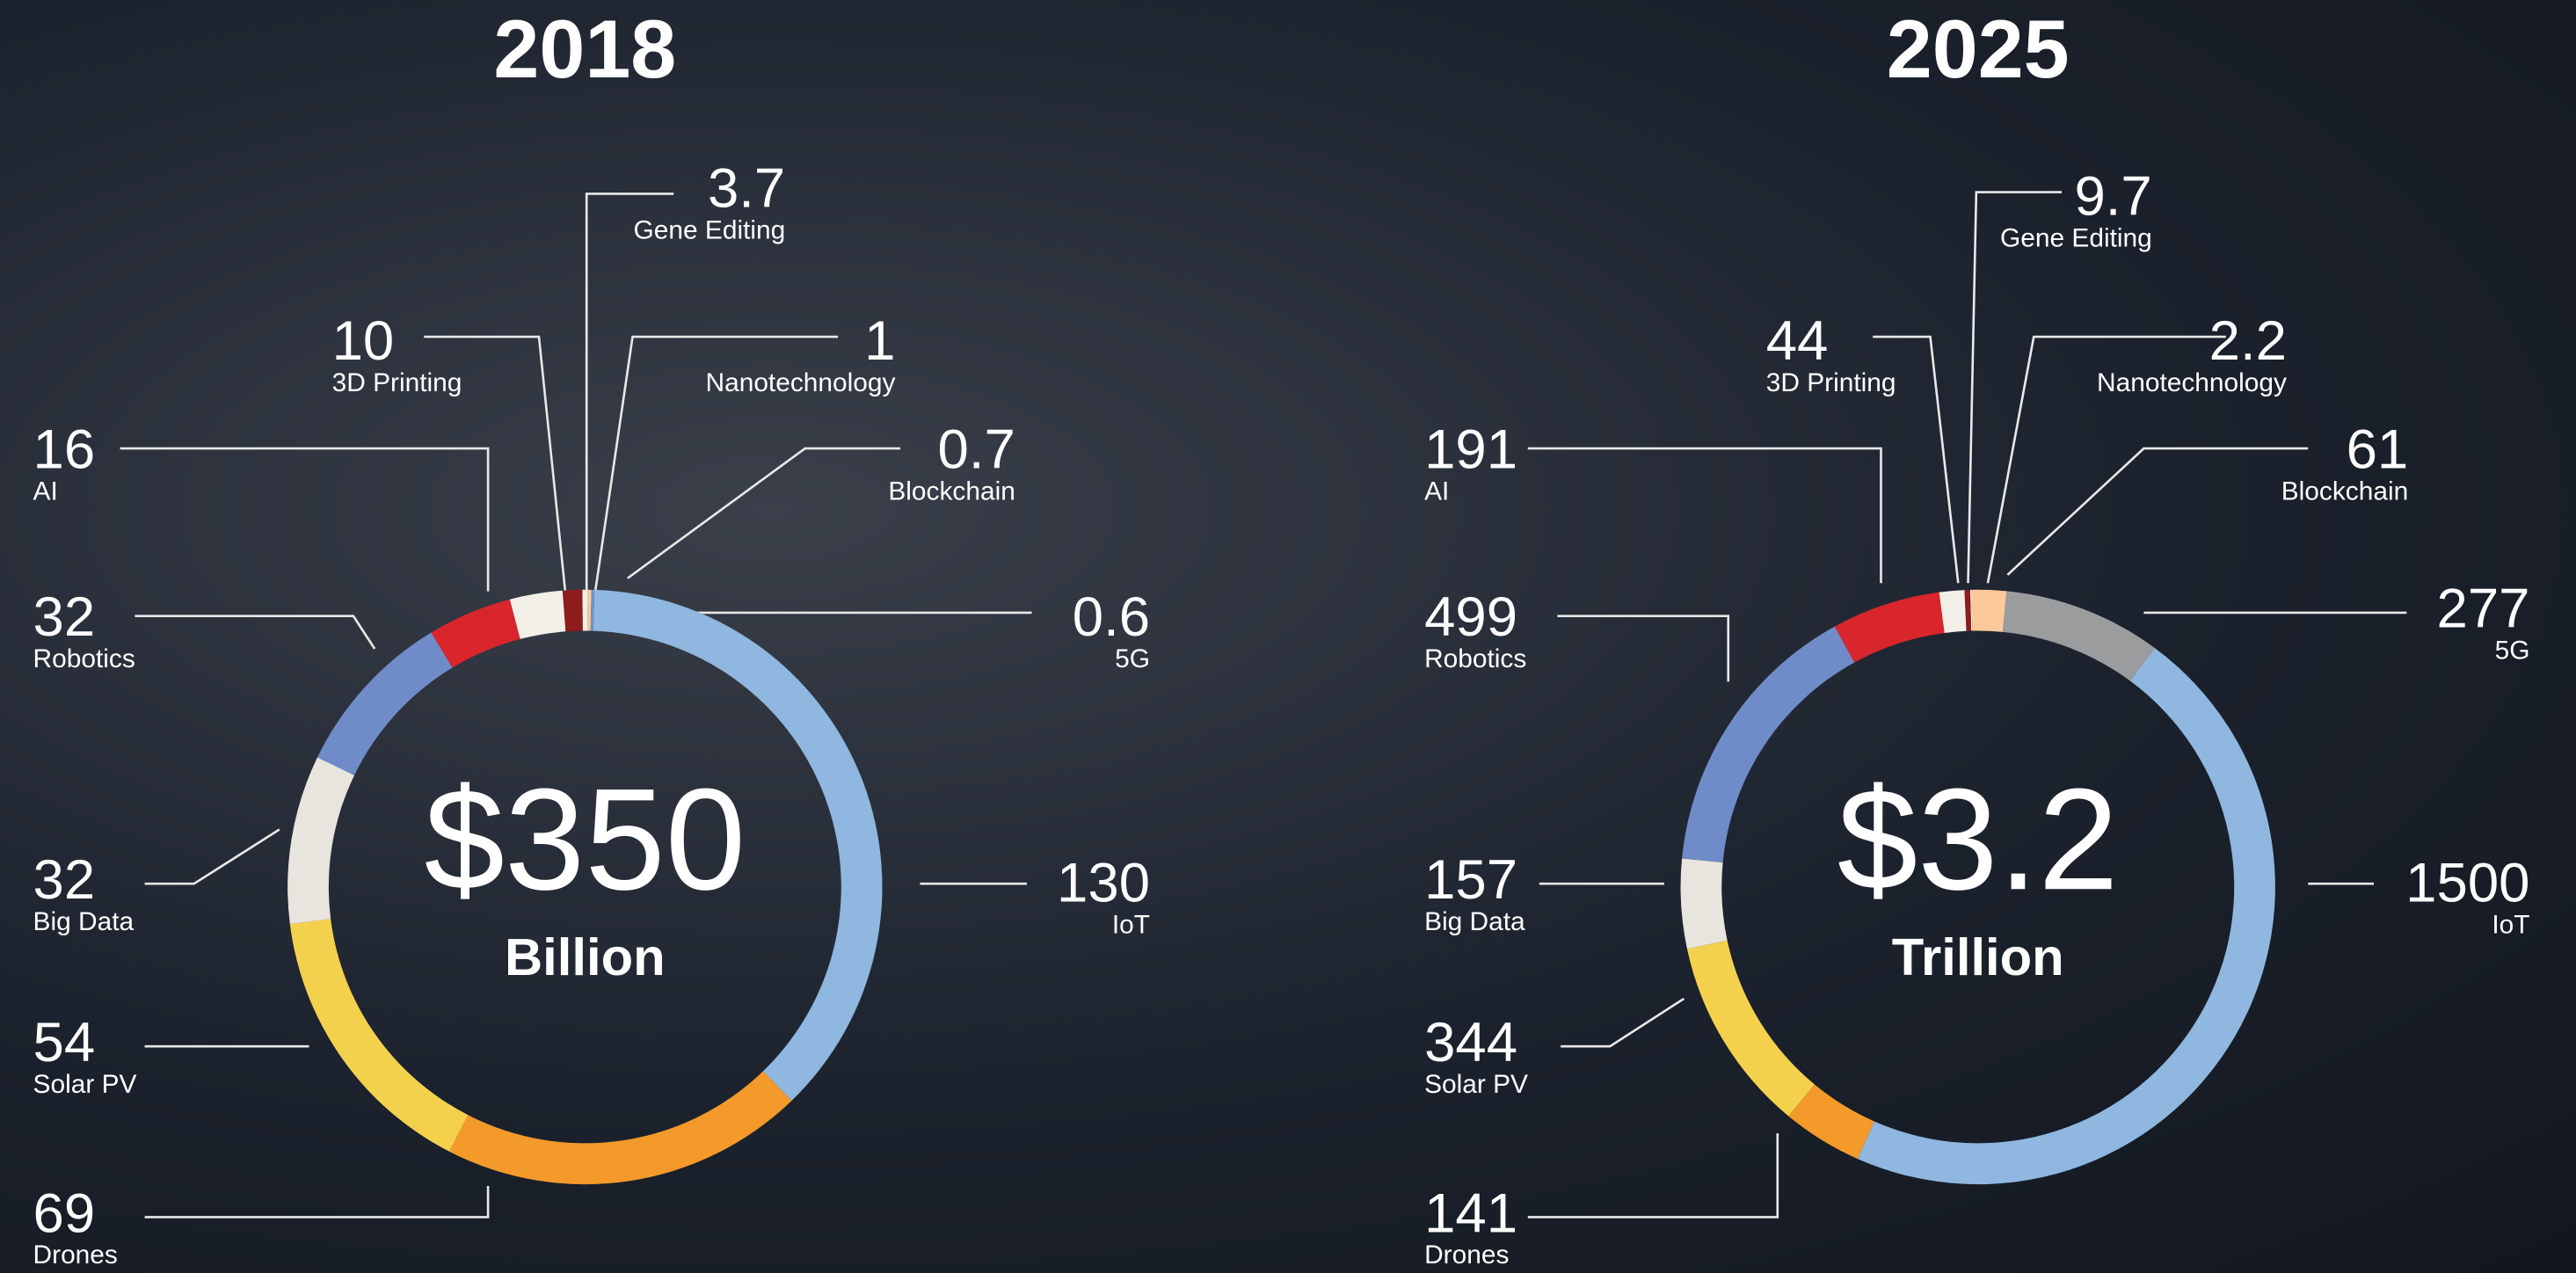  What do you see at coordinates (2483, 609) in the screenshot?
I see `value-label: 277` at bounding box center [2483, 609].